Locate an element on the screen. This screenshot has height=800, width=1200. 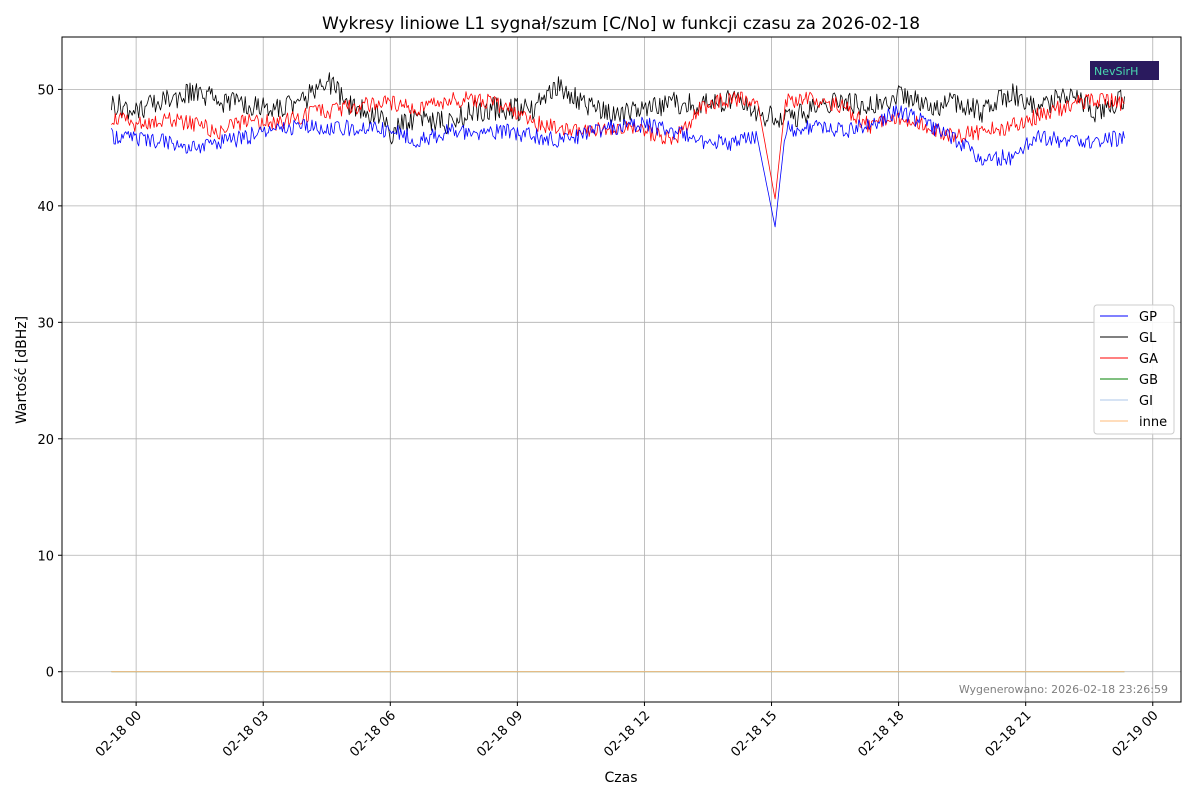
y-axis-label: Wartość [dBHz] is located at coordinates (22, 370).